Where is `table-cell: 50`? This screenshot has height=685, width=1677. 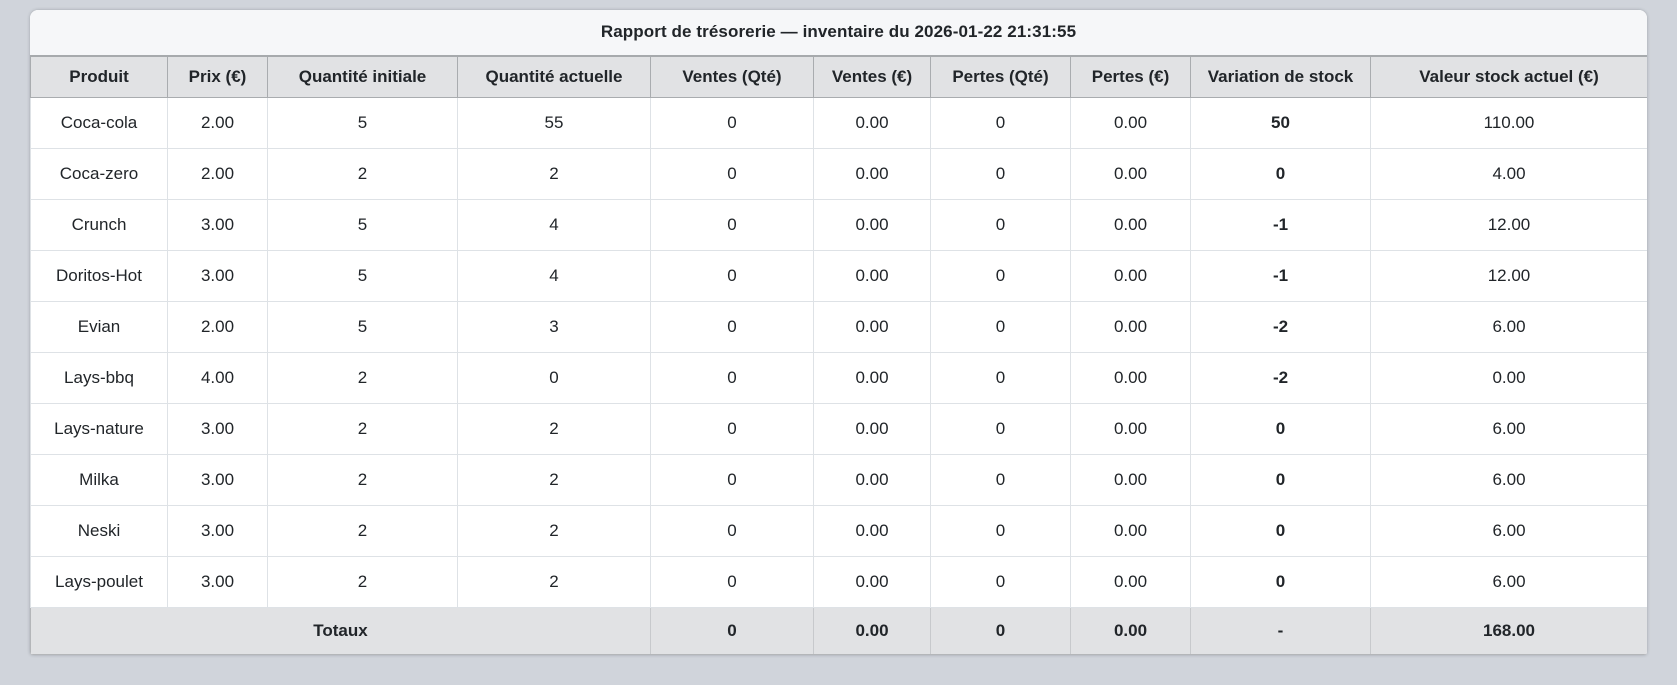
table-cell: 50 is located at coordinates (1280, 123).